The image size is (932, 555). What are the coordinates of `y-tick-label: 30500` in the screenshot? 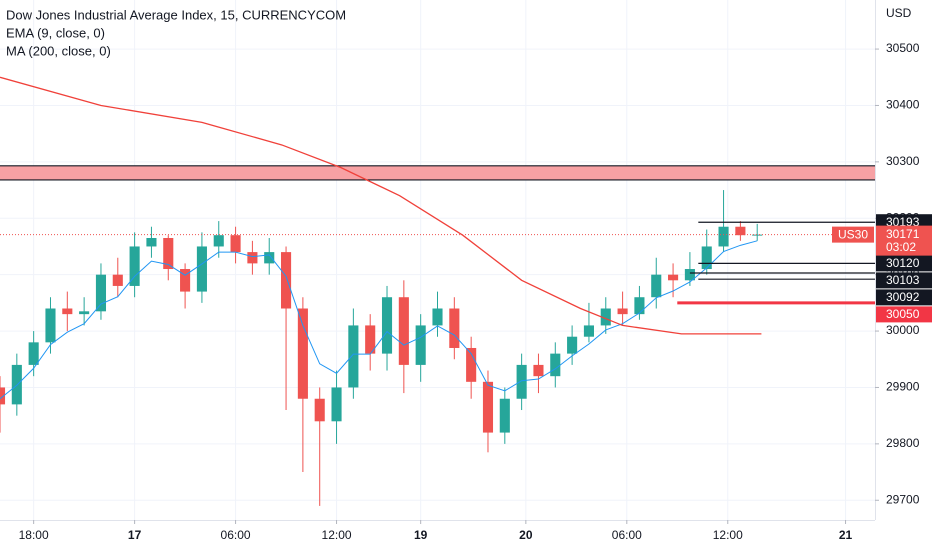 It's located at (903, 48).